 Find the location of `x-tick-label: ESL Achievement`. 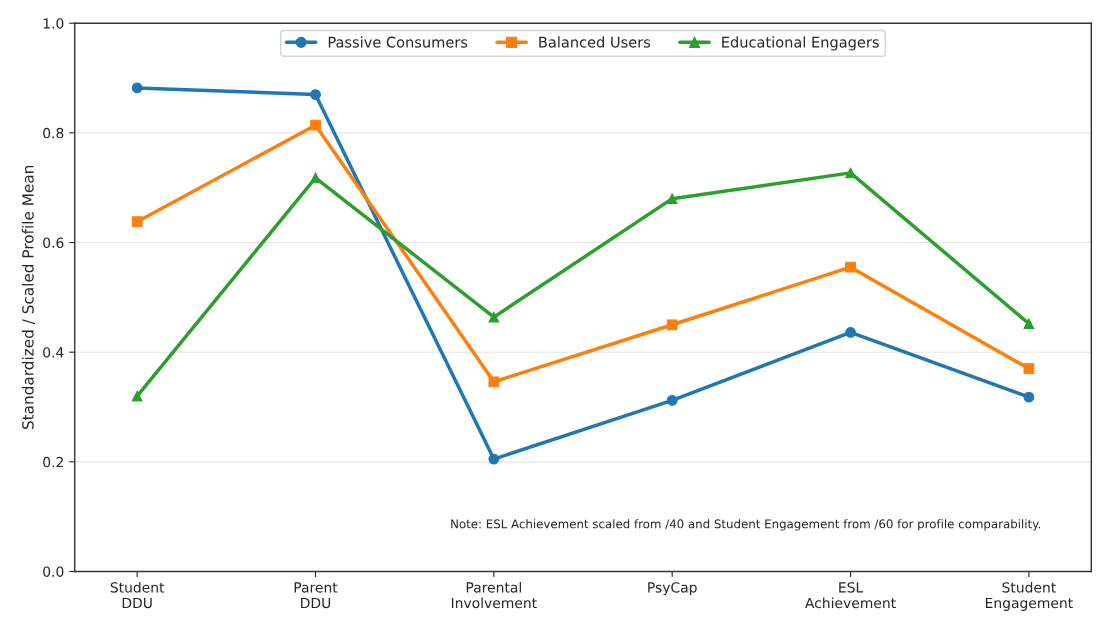

x-tick-label: ESL Achievement is located at coordinates (850, 595).